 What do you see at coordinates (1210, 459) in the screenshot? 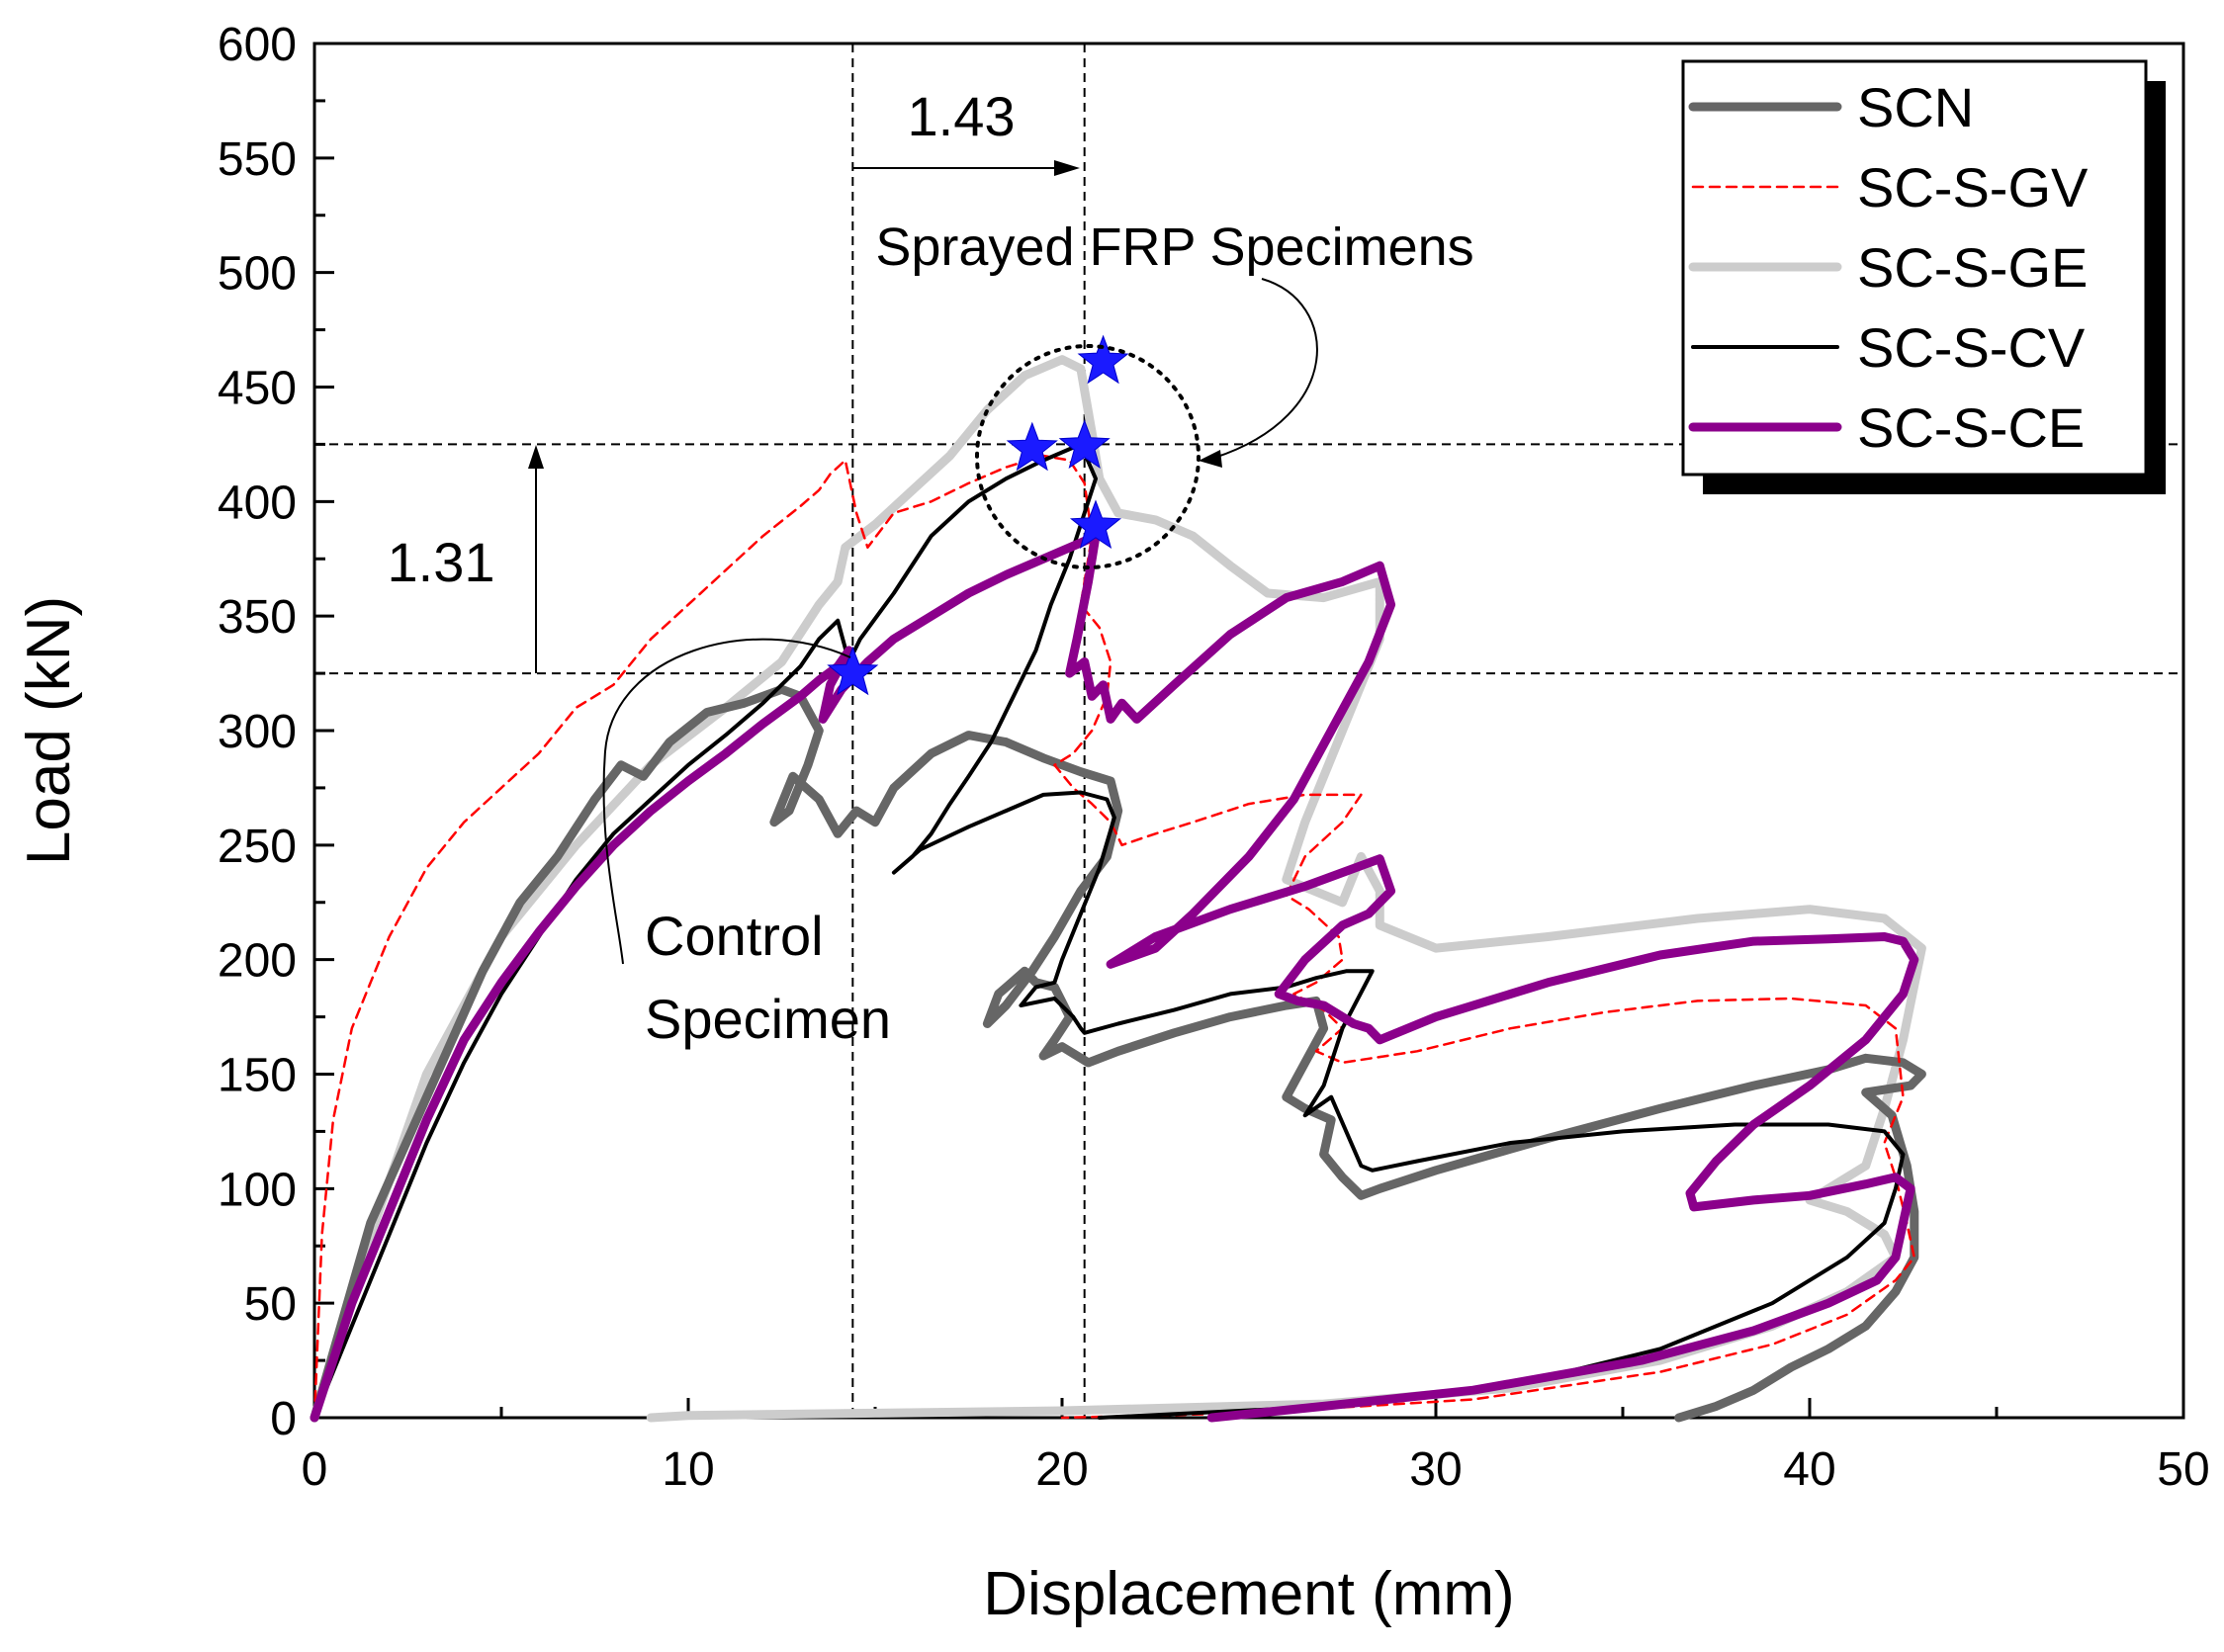
I see `sprayed-pointer-arrowhead` at bounding box center [1210, 459].